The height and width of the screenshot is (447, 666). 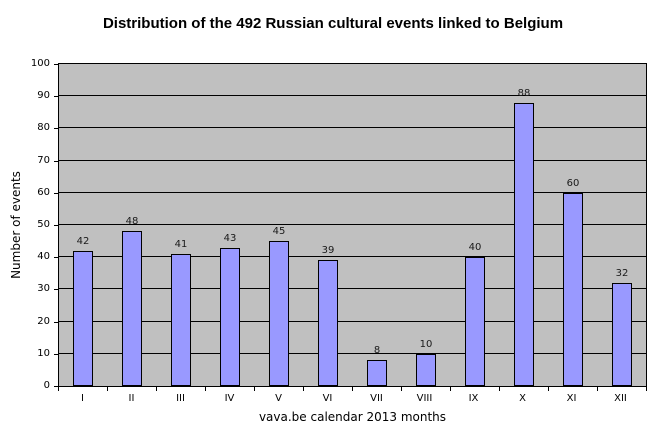 I want to click on x-category-label: XI, so click(x=571, y=398).